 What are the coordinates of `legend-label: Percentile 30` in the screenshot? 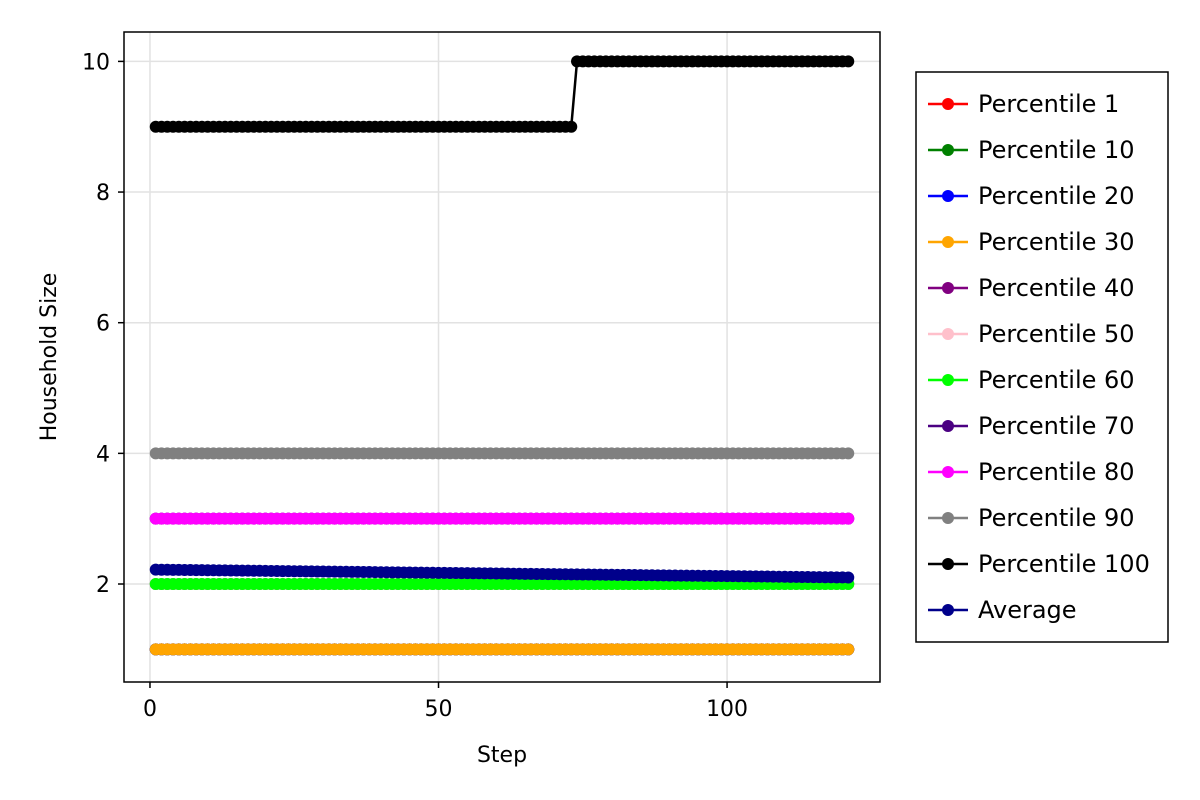 It's located at (1056, 242).